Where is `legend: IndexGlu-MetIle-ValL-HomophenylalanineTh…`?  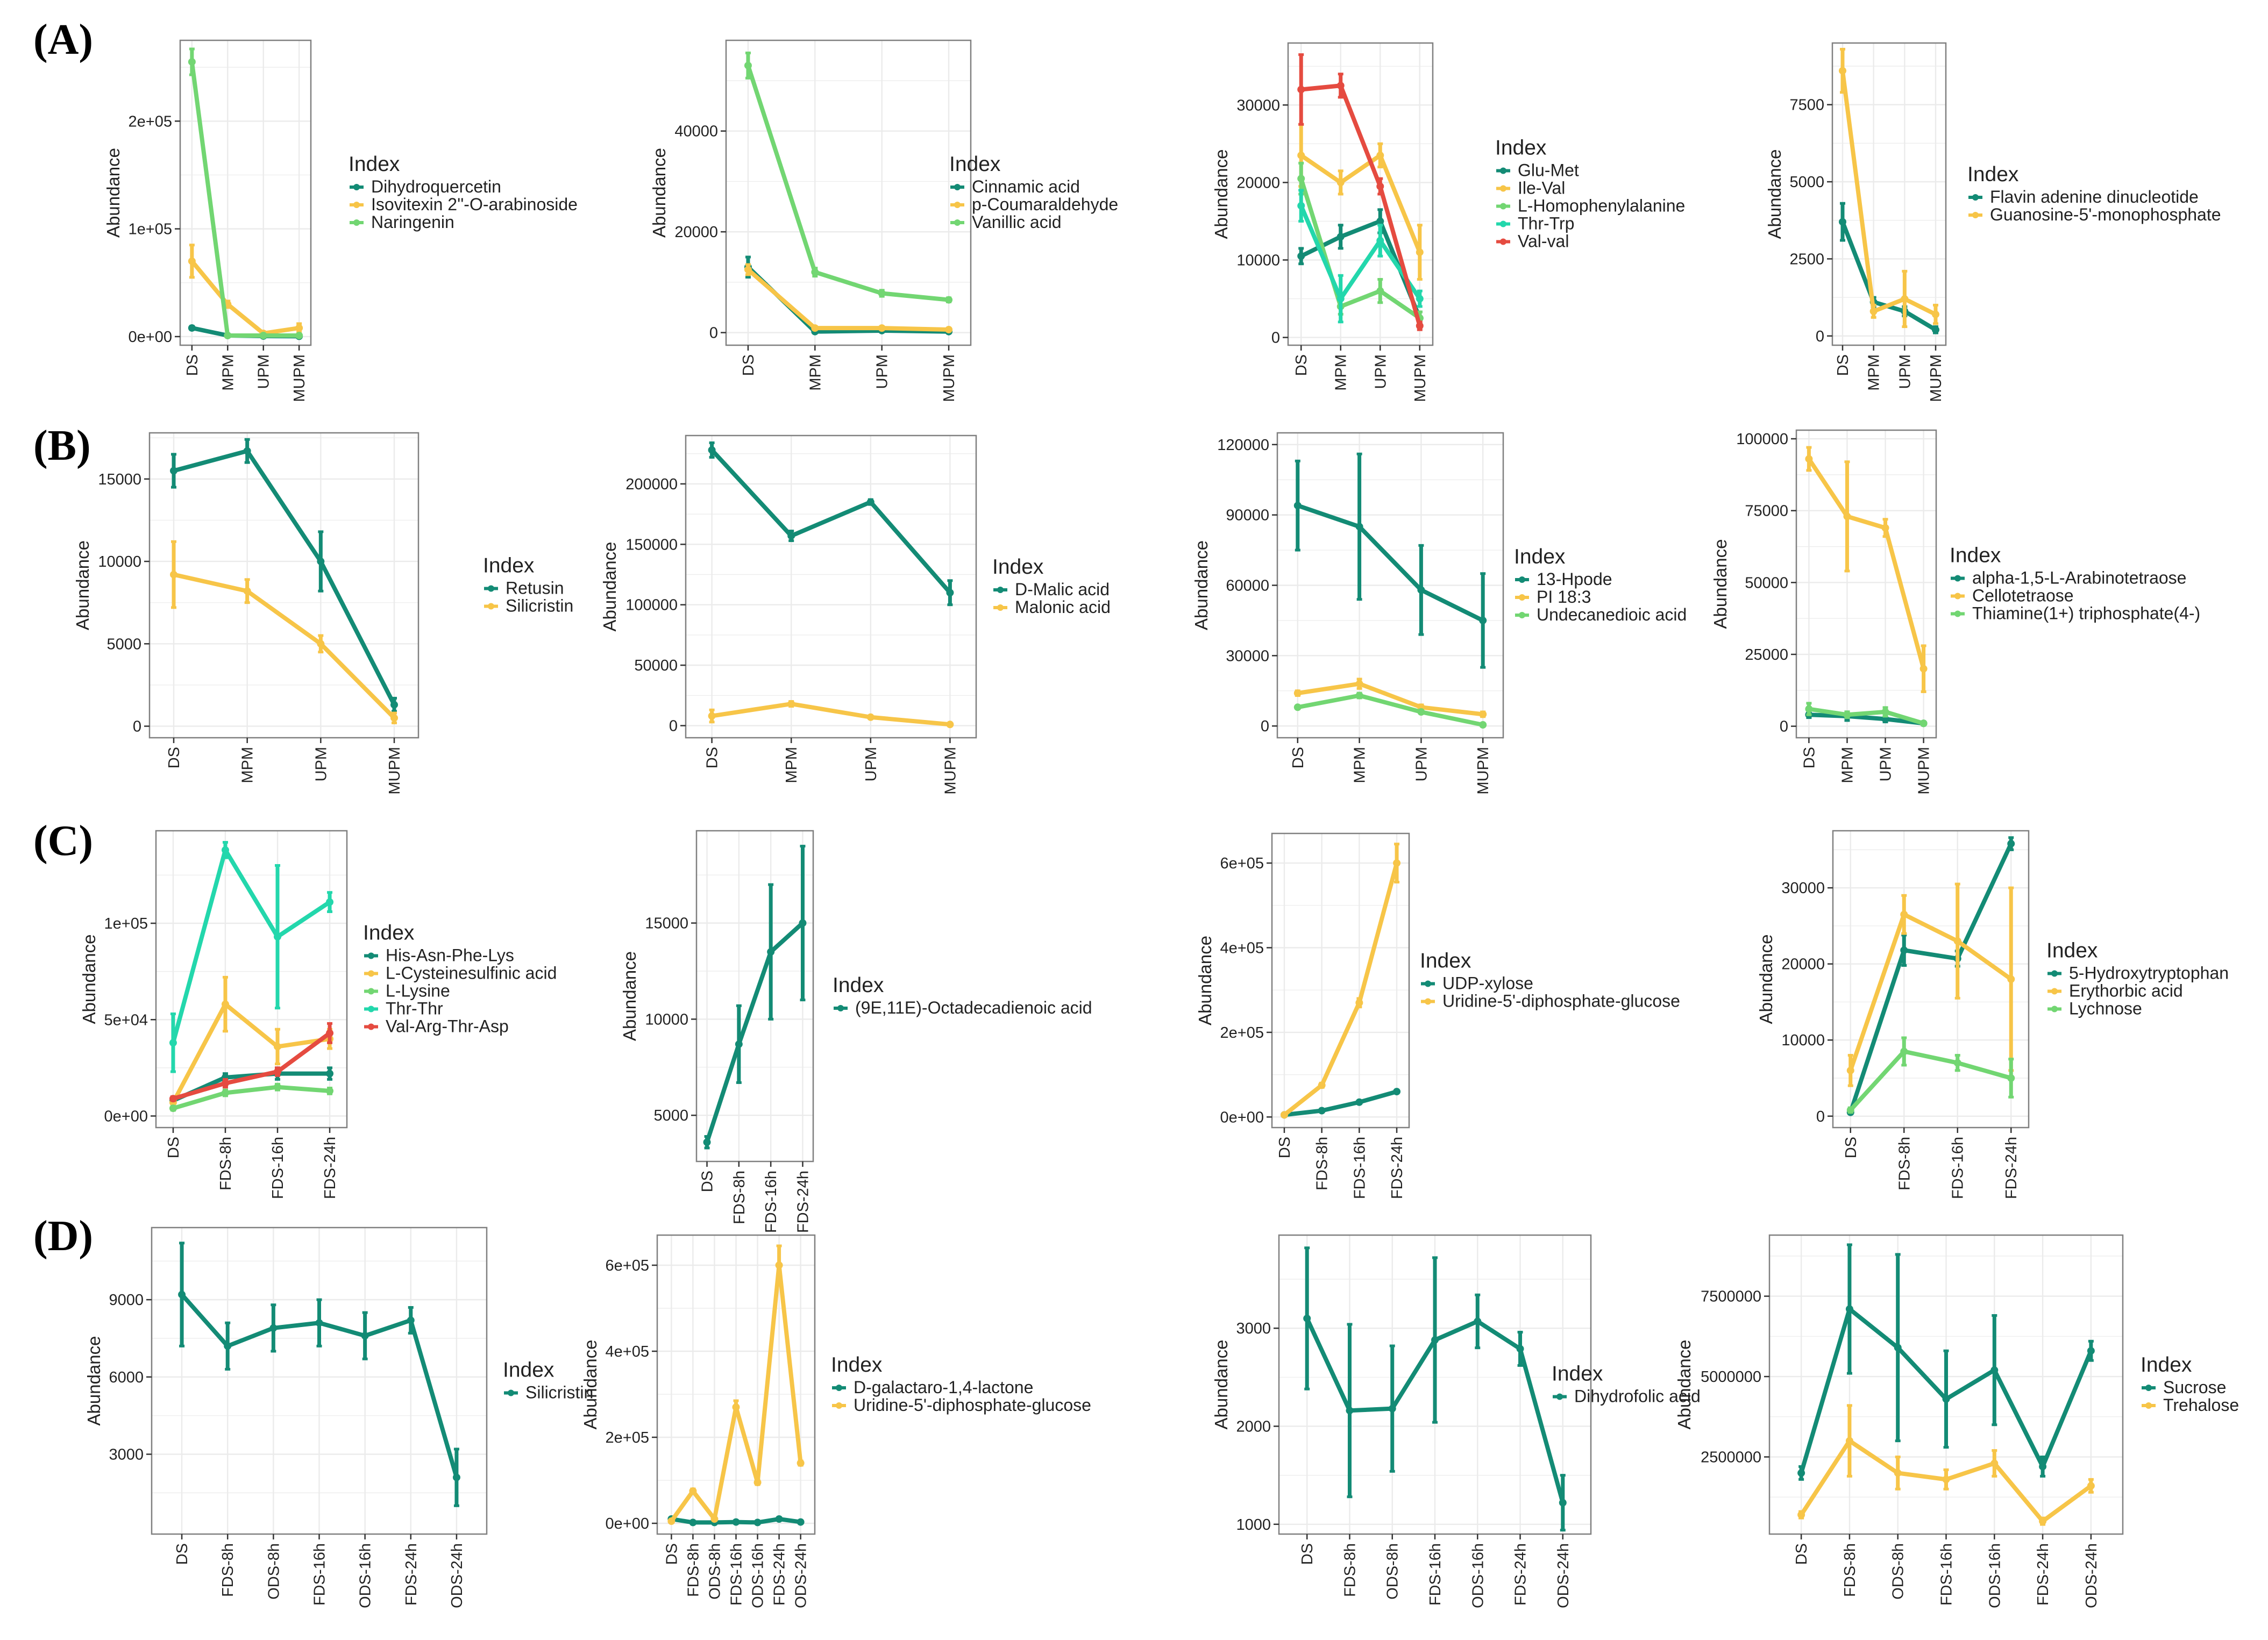 legend: IndexGlu-MetIle-ValL-HomophenylalanineTh… is located at coordinates (1590, 194).